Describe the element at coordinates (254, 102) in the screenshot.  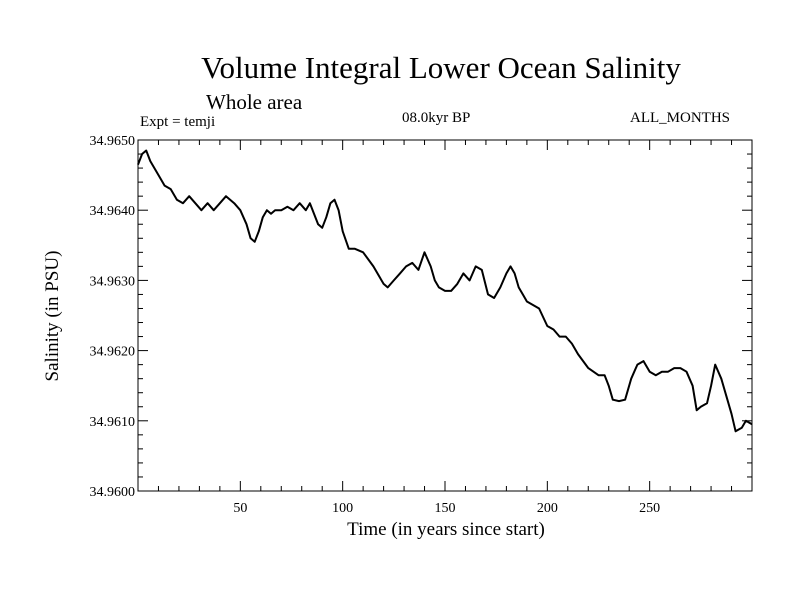
I see `chart-subtitle: Whole area` at that location.